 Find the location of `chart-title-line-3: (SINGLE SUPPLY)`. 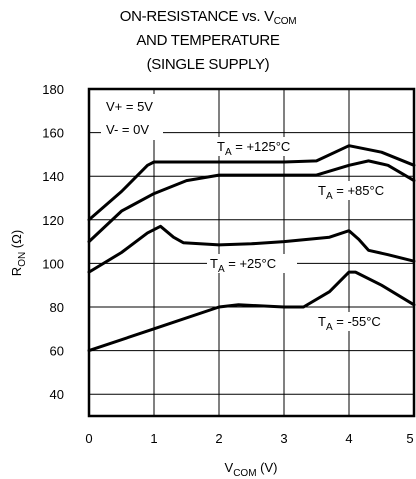

chart-title-line-3: (SINGLE SUPPLY) is located at coordinates (208, 64).